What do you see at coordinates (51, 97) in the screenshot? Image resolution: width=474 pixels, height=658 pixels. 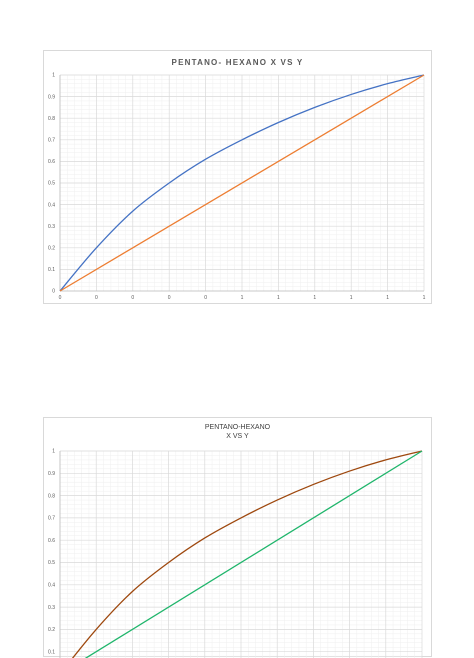 I see `chart-1-y-tick-label: 0.9` at bounding box center [51, 97].